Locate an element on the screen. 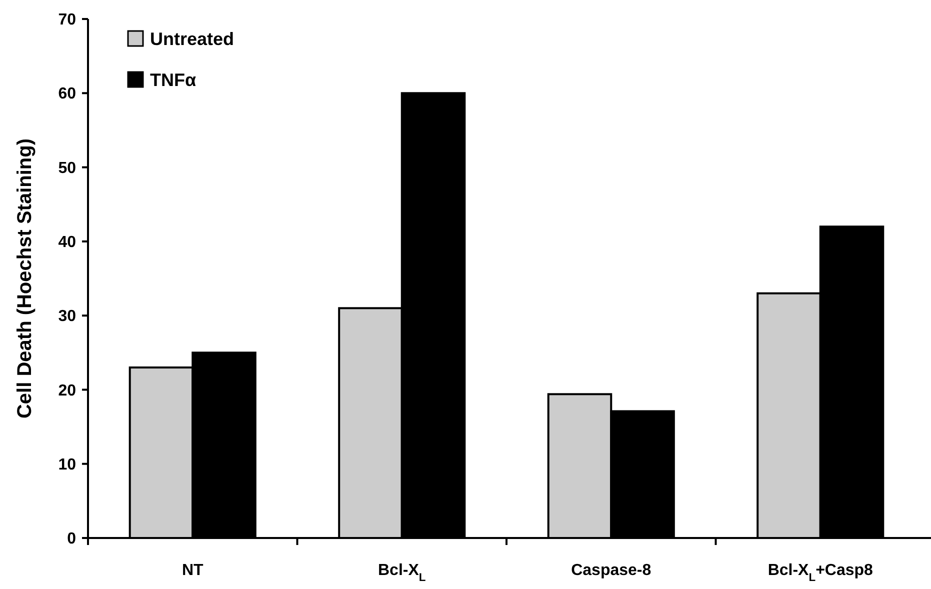 Image resolution: width=931 pixels, height=589 pixels. y-tick-label: 50 is located at coordinates (67, 168).